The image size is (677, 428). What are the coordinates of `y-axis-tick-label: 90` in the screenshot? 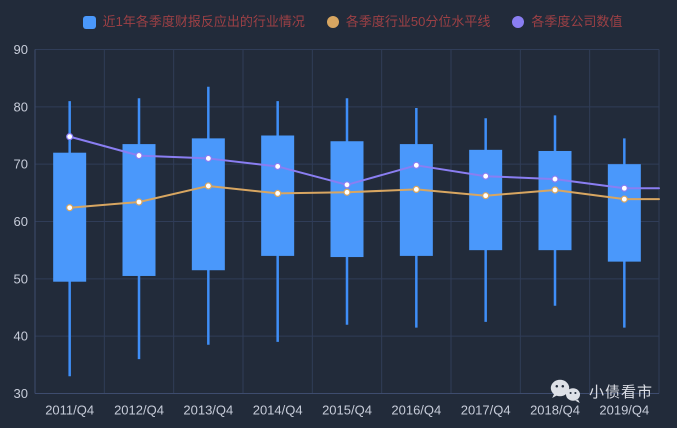 It's located at (21, 49).